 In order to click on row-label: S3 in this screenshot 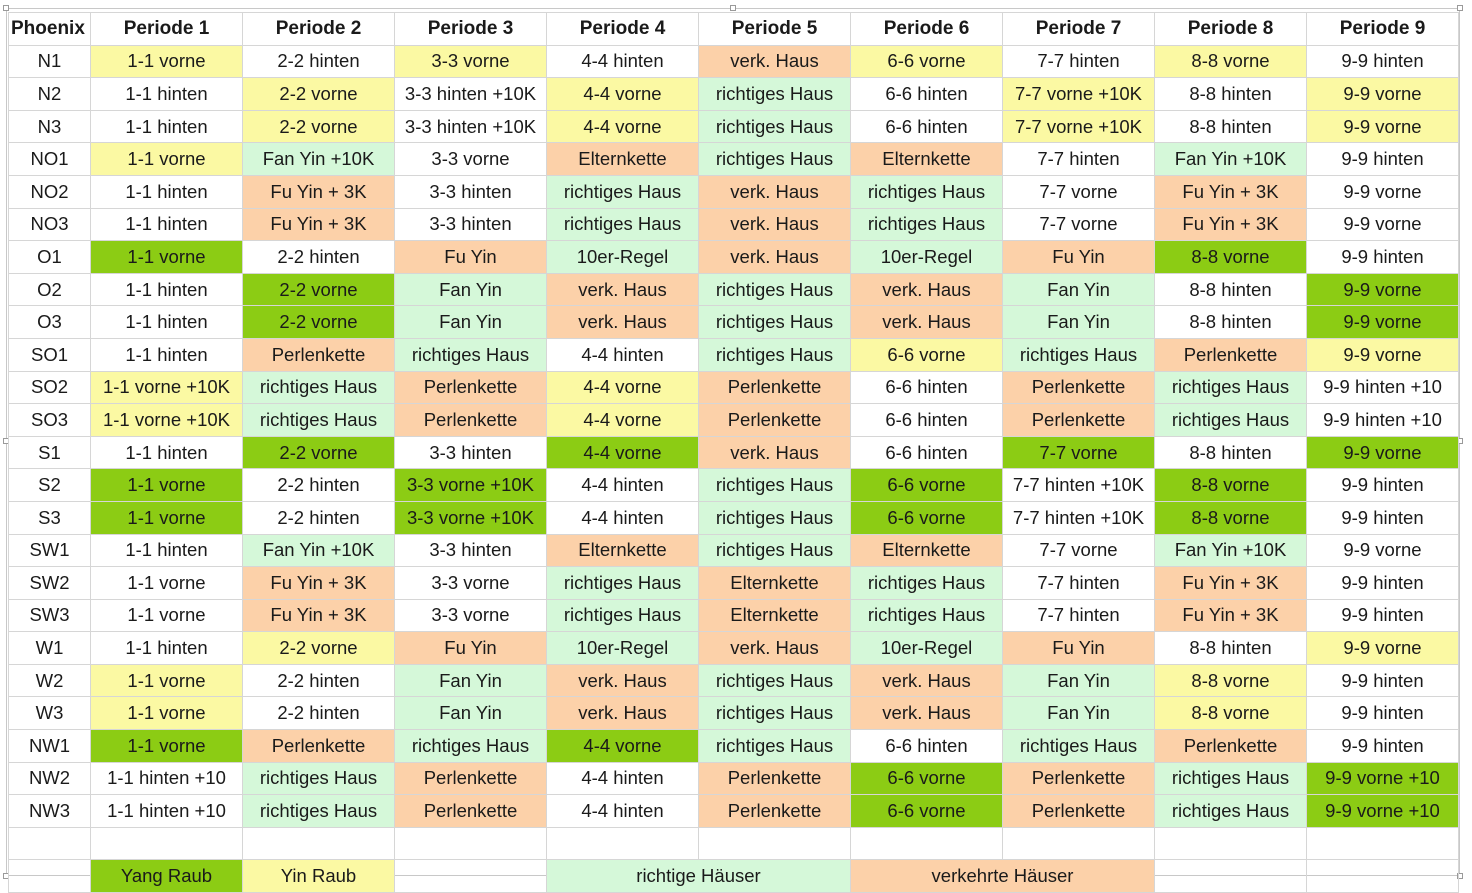, I will do `click(49, 517)`.